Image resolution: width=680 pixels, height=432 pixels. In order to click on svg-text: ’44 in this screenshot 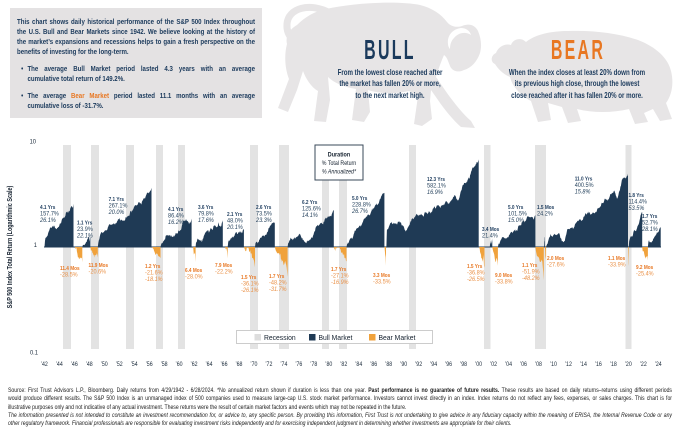, I will do `click(60, 365)`.